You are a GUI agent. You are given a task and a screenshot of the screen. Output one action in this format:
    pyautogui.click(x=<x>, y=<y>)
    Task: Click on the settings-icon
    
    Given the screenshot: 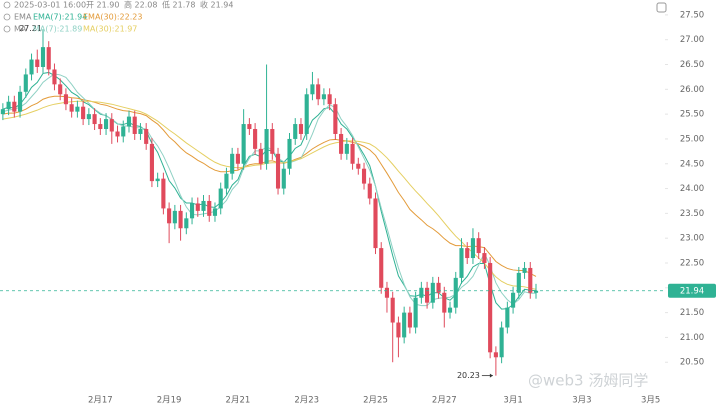 What is the action you would take?
    pyautogui.click(x=661, y=7)
    